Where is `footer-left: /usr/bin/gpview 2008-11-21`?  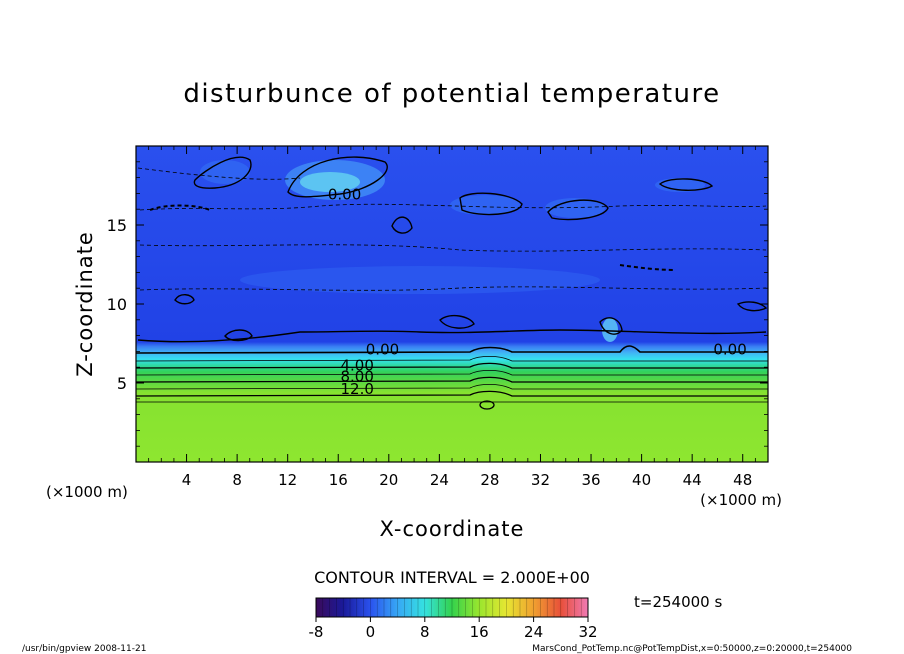
footer-left: /usr/bin/gpview 2008-11-21 is located at coordinates (84, 649).